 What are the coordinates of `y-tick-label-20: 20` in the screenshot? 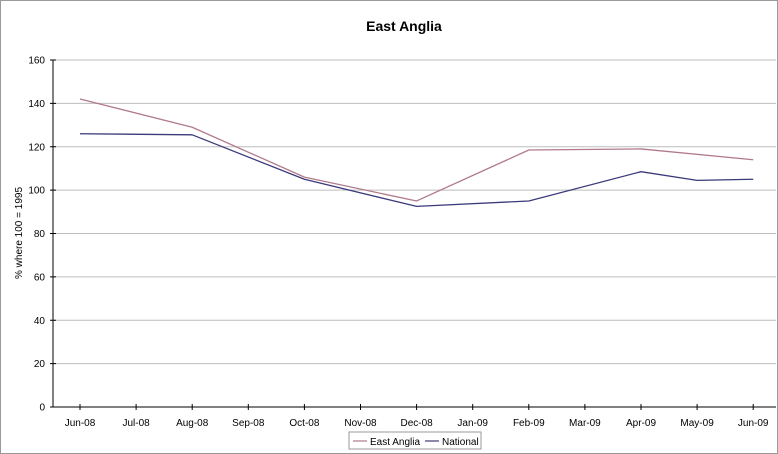 It's located at (40, 364).